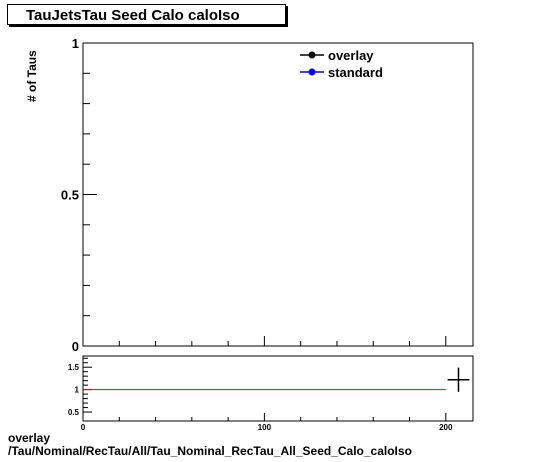  What do you see at coordinates (312, 55) in the screenshot?
I see `legend-marker-overlay` at bounding box center [312, 55].